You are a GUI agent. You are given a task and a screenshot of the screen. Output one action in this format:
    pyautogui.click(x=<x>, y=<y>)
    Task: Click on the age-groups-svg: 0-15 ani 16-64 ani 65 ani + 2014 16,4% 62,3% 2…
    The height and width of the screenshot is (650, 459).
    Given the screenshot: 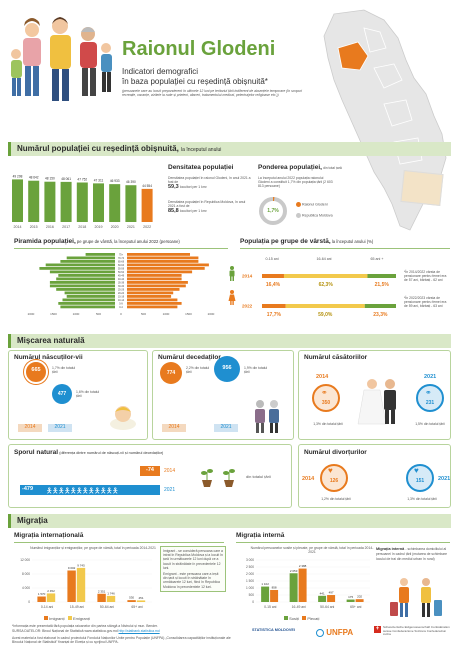 What is the action you would take?
    pyautogui.click(x=319, y=287)
    